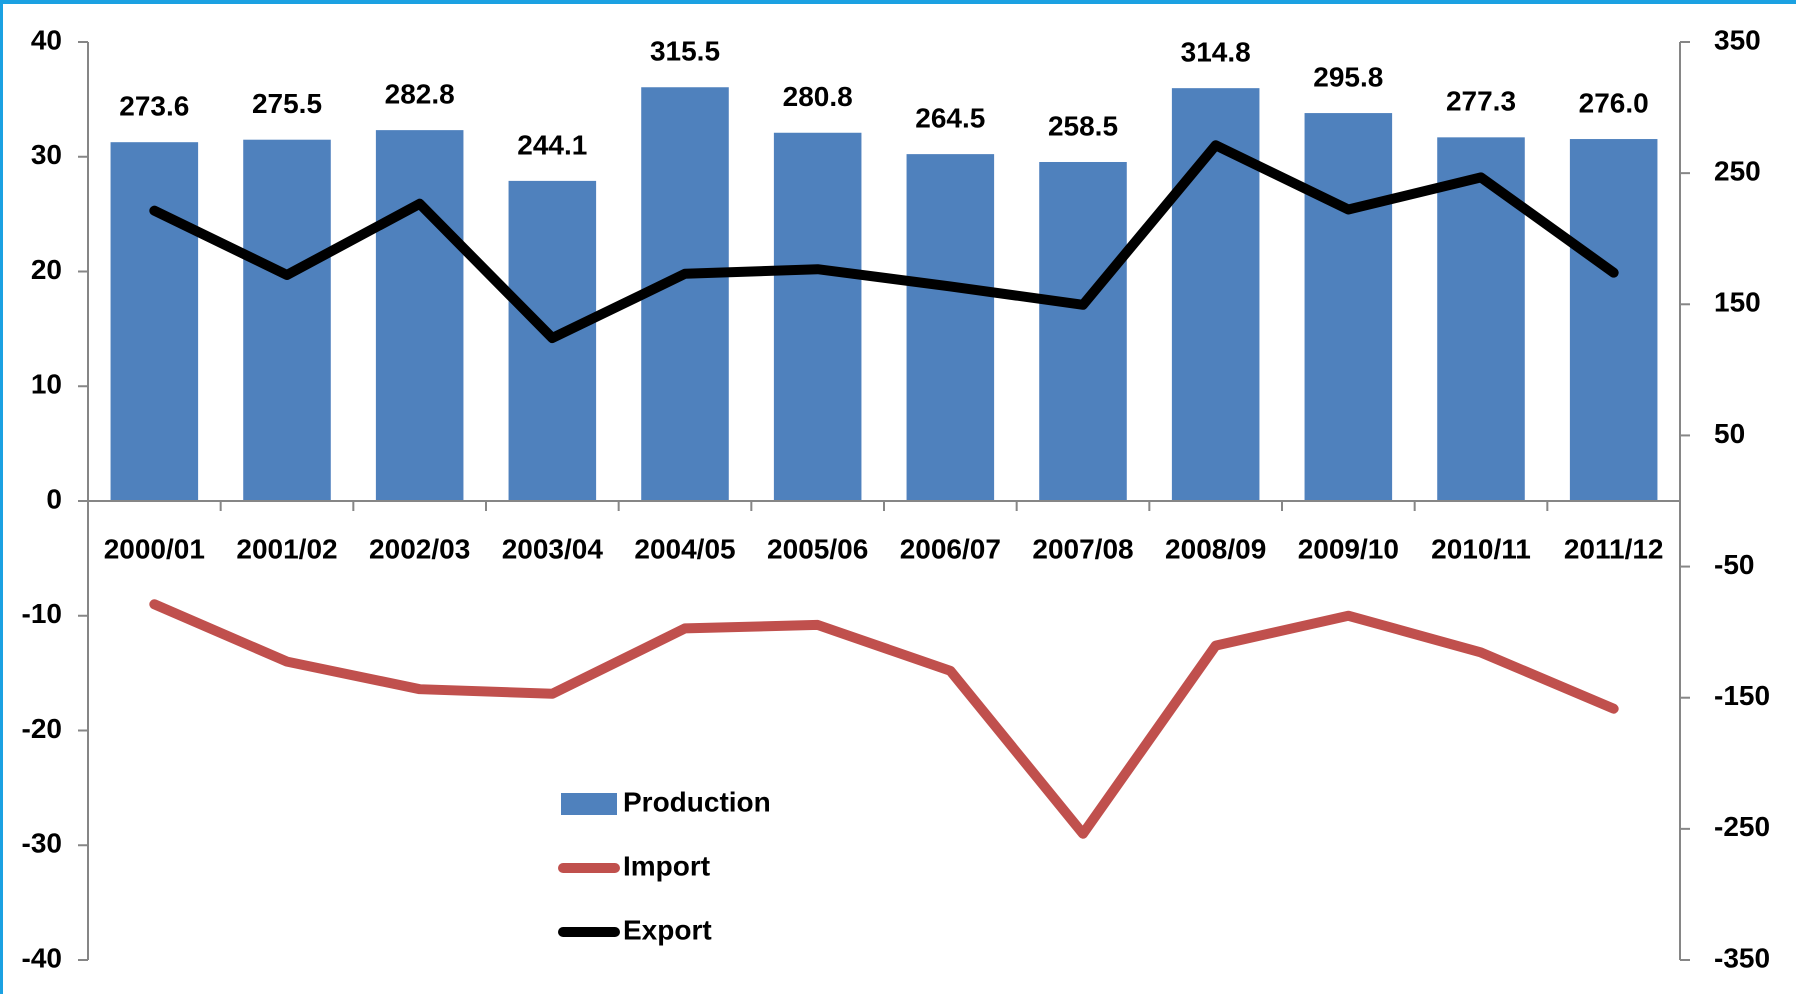 The image size is (1796, 994). Describe the element at coordinates (553, 548) in the screenshot. I see `x-tick-label: 2003/04` at that location.